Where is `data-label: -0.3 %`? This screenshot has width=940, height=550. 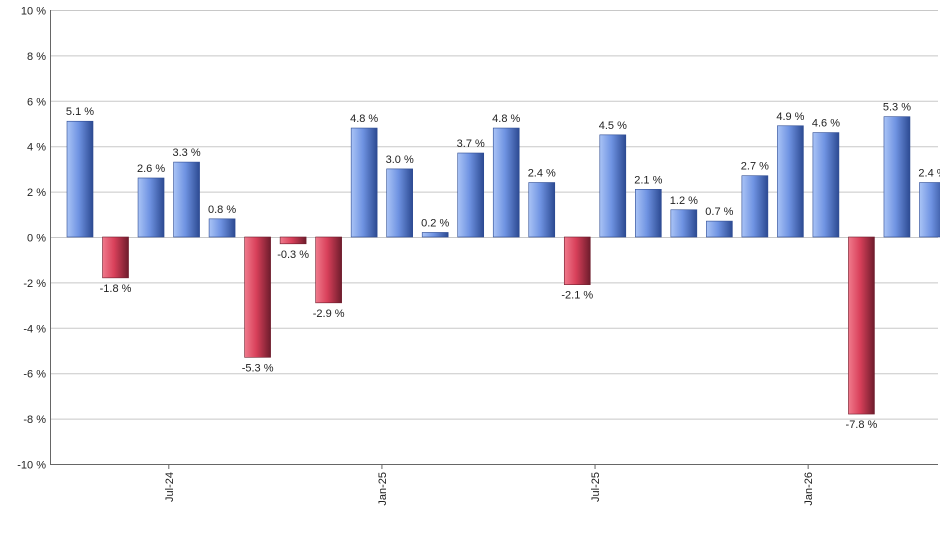
data-label: -0.3 % is located at coordinates (293, 255).